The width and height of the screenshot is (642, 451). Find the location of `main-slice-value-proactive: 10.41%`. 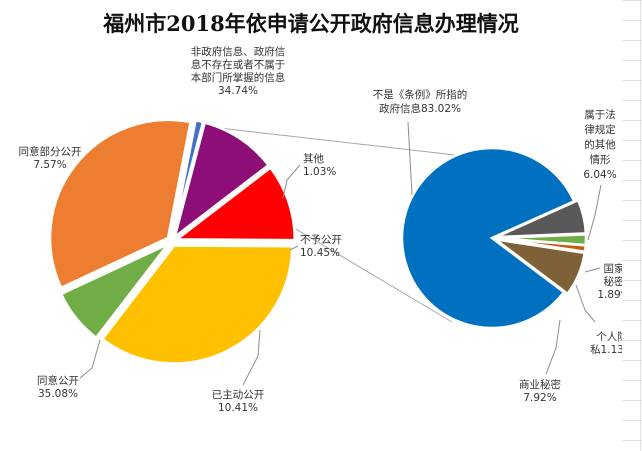

main-slice-value-proactive: 10.41% is located at coordinates (238, 408).